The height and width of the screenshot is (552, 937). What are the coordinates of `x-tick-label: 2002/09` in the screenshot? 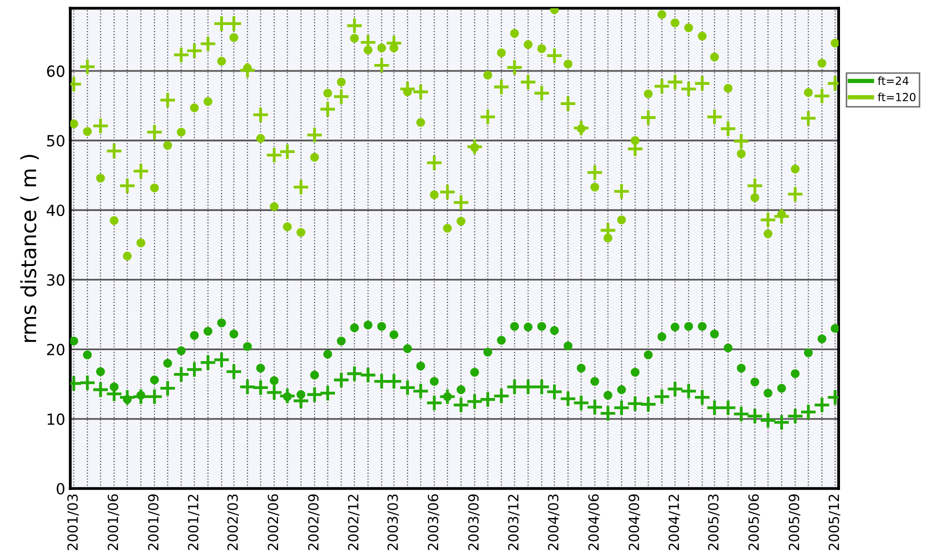 It's located at (314, 522).